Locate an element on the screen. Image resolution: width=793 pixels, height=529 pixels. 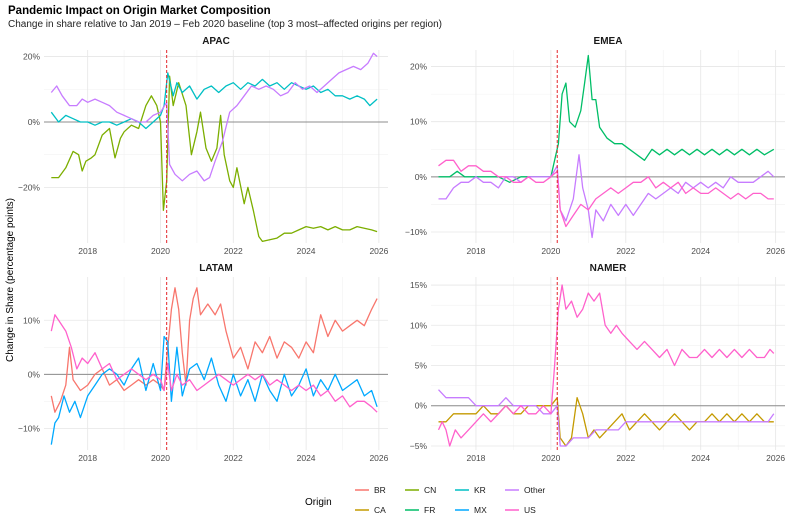
y-tick-label: 15% is located at coordinates (418, 285).